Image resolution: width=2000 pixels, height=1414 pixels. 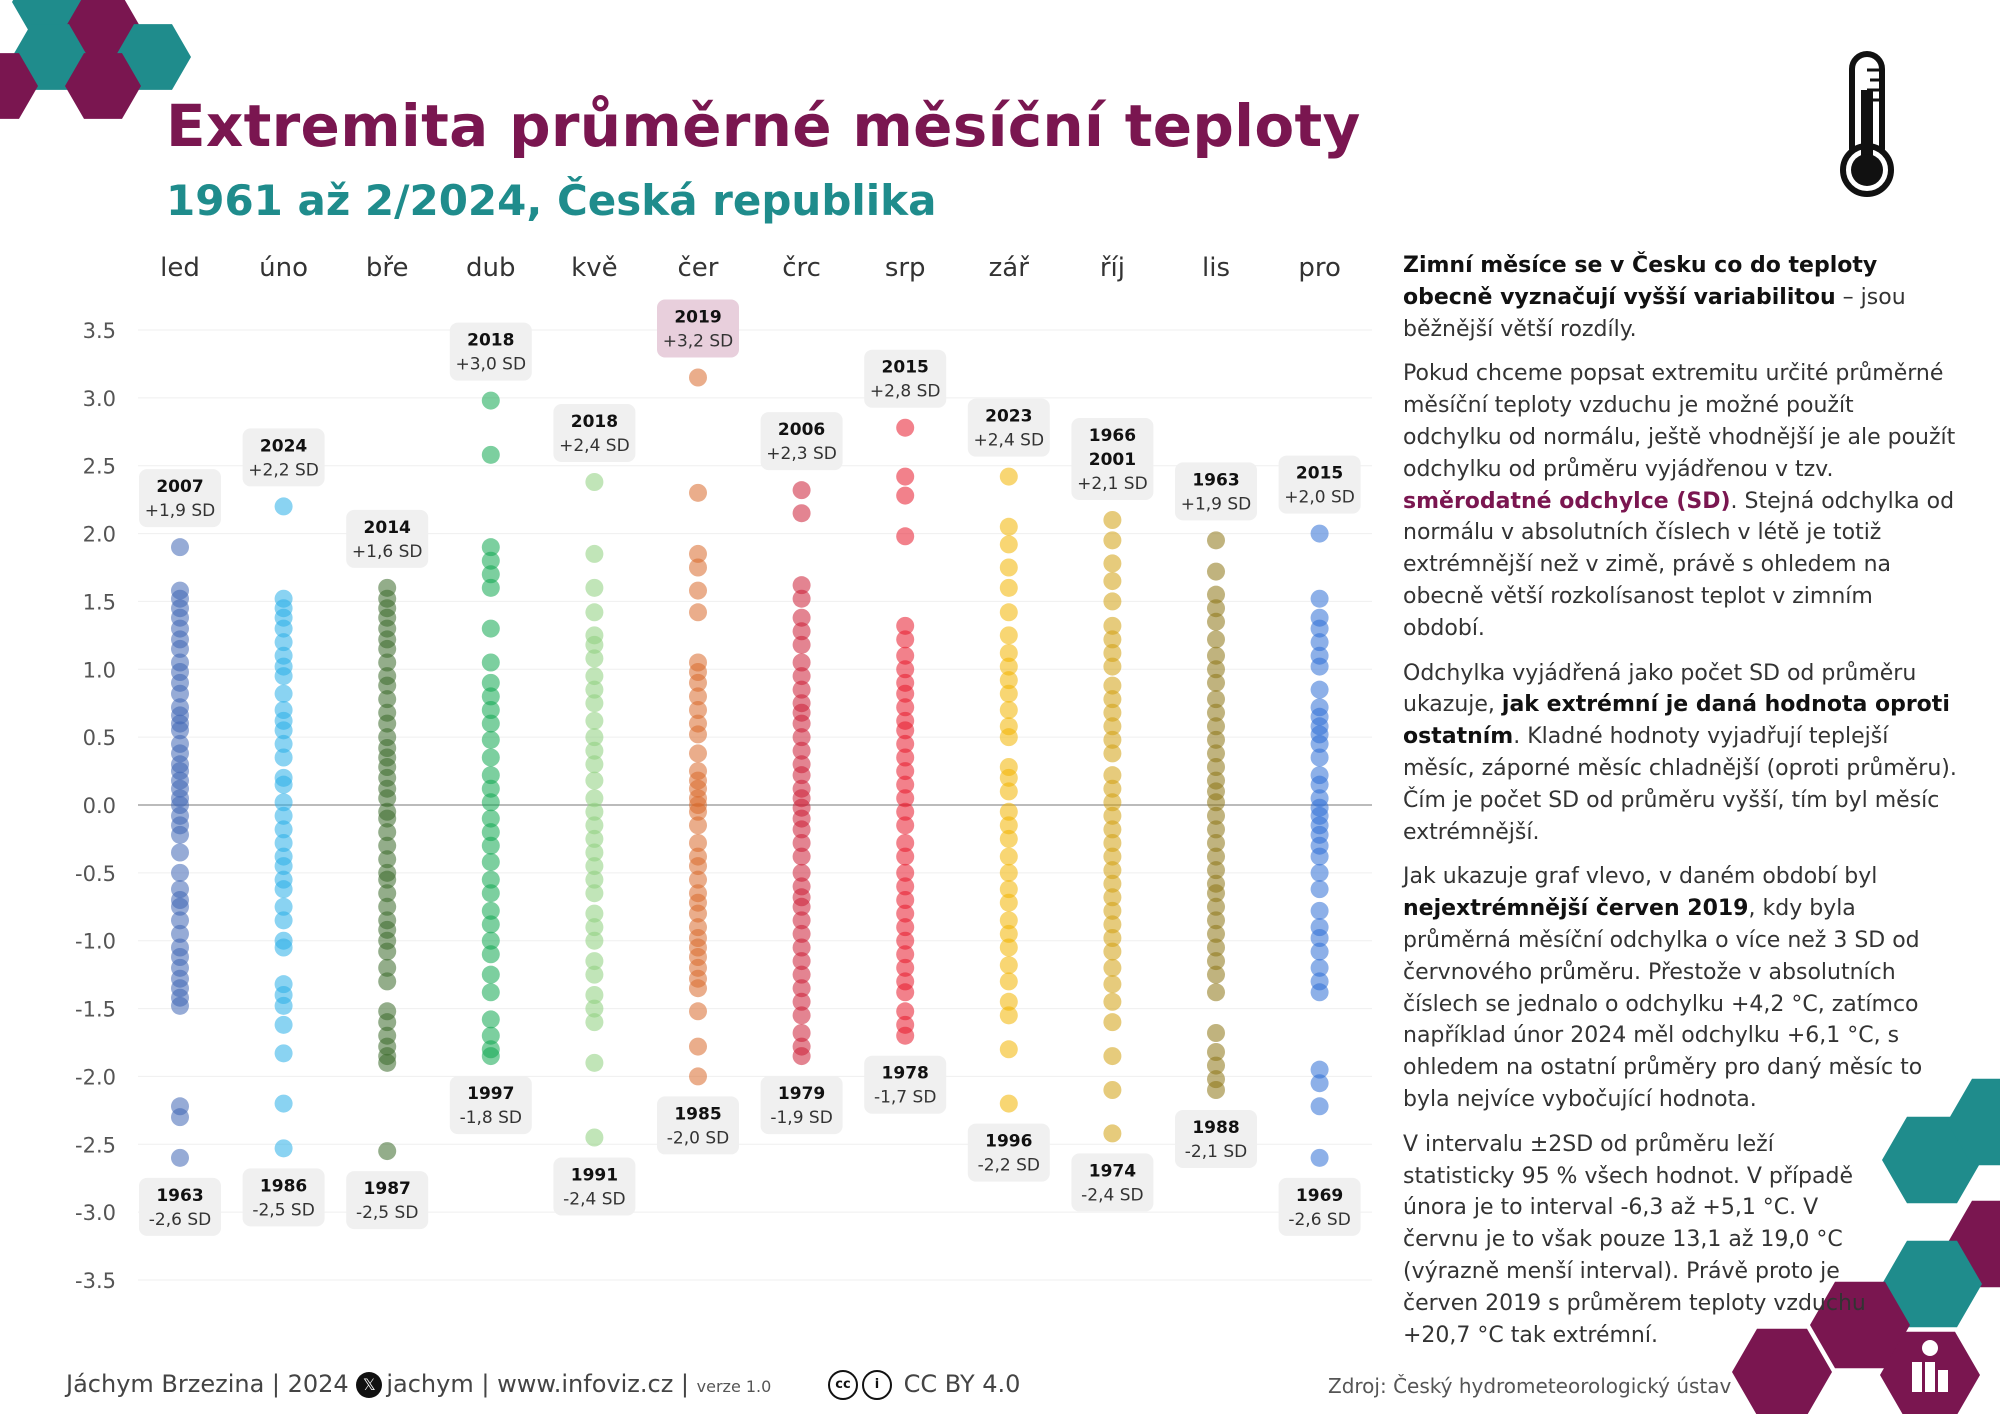 What do you see at coordinates (698, 727) in the screenshot?
I see `series-čer` at bounding box center [698, 727].